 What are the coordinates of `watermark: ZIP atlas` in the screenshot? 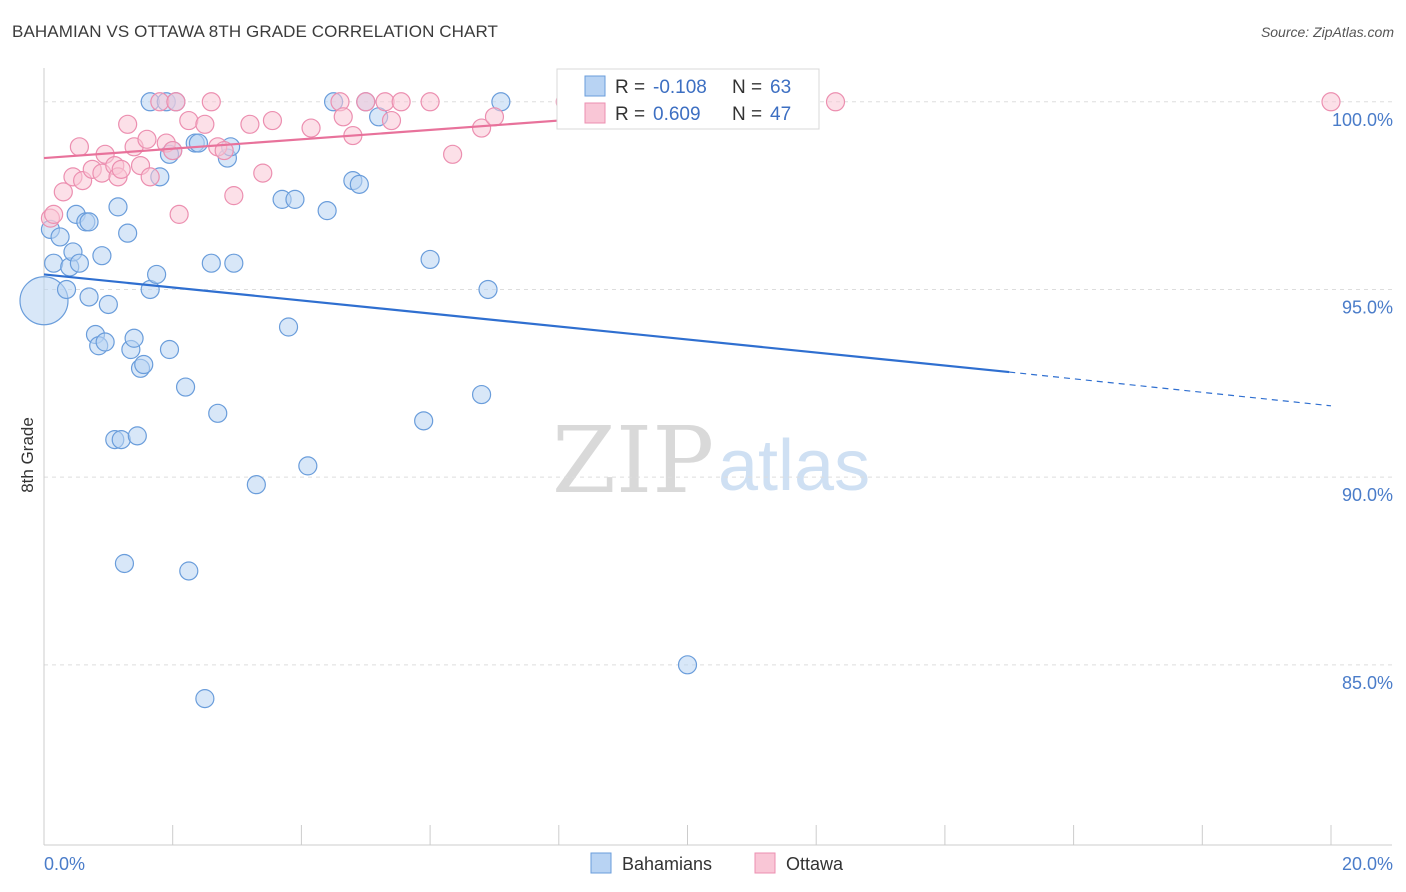 It's located at (711, 460).